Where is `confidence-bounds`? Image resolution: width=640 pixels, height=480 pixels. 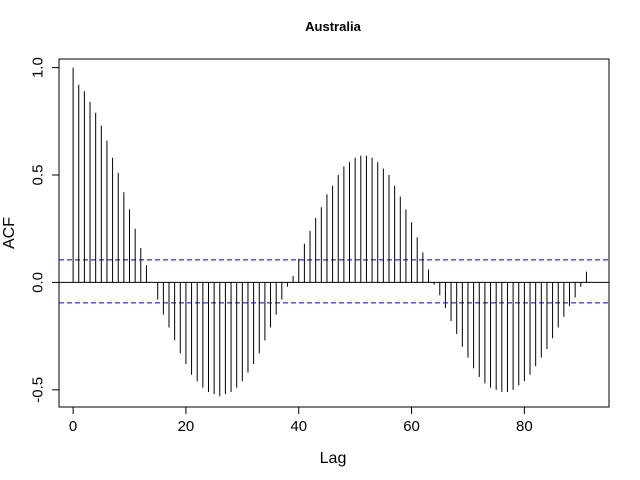
confidence-bounds is located at coordinates (334, 281).